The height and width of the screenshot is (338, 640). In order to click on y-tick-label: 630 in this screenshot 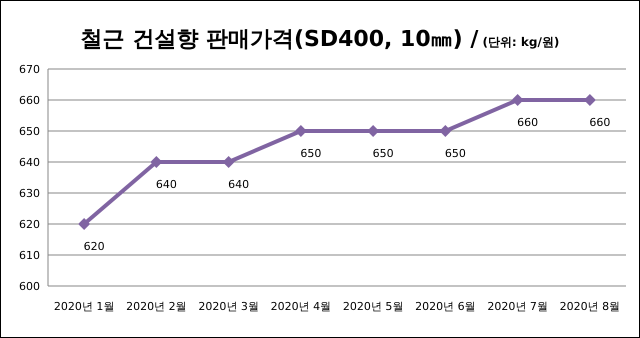, I will do `click(29, 193)`.